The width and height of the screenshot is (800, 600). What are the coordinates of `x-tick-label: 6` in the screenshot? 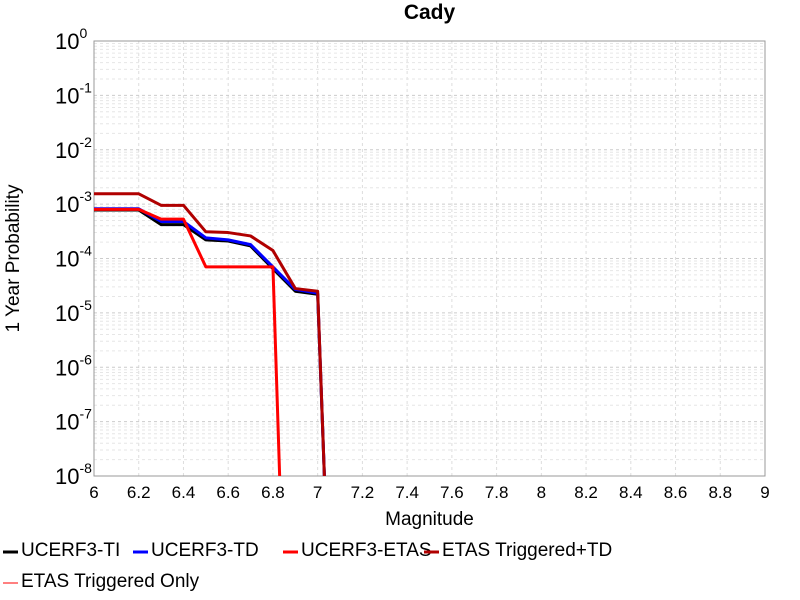 It's located at (93, 492).